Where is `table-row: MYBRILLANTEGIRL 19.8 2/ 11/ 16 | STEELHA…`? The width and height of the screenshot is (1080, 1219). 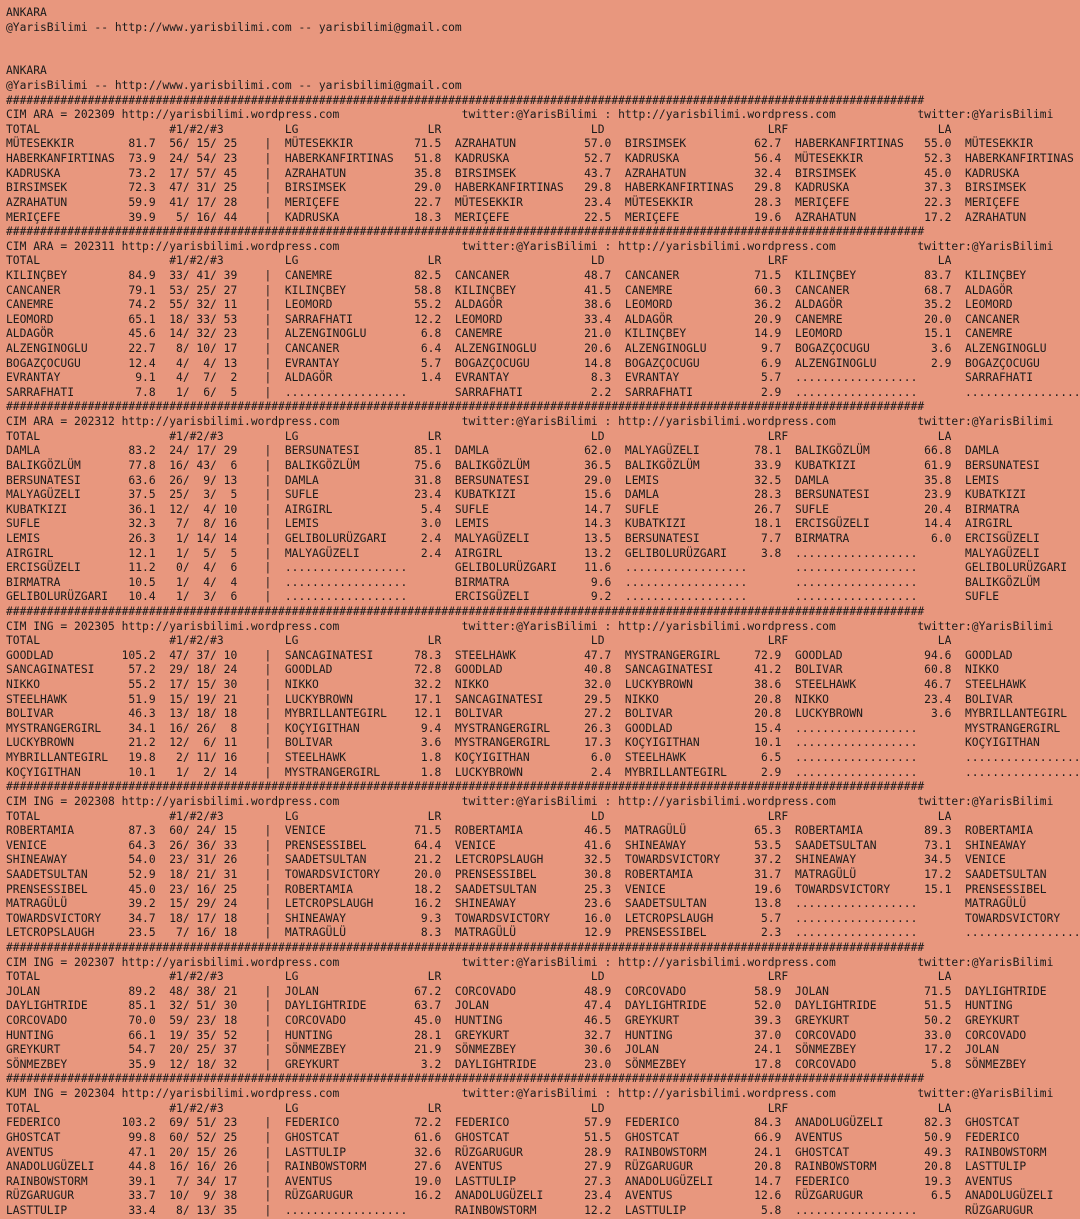
table-row: MYBRILLANTEGIRL 19.8 2/ 11/ 16 | STEELHA… is located at coordinates (543, 758).